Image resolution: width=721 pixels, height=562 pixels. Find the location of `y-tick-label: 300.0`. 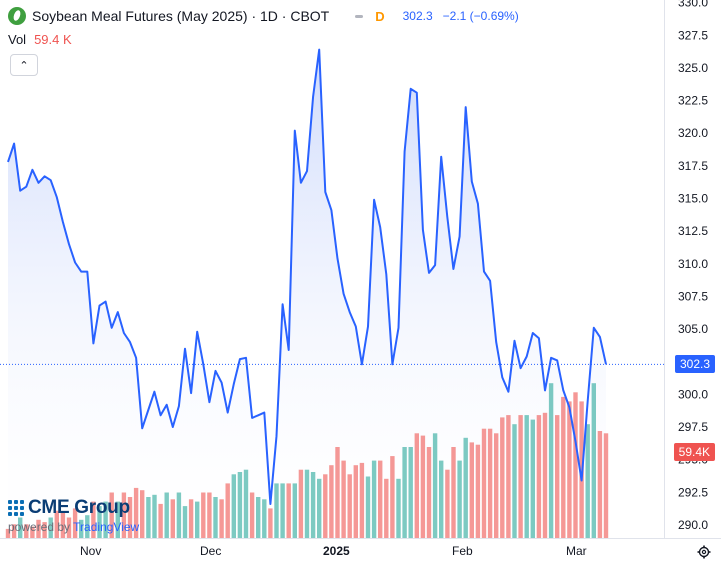

y-tick-label: 300.0 is located at coordinates (693, 394).